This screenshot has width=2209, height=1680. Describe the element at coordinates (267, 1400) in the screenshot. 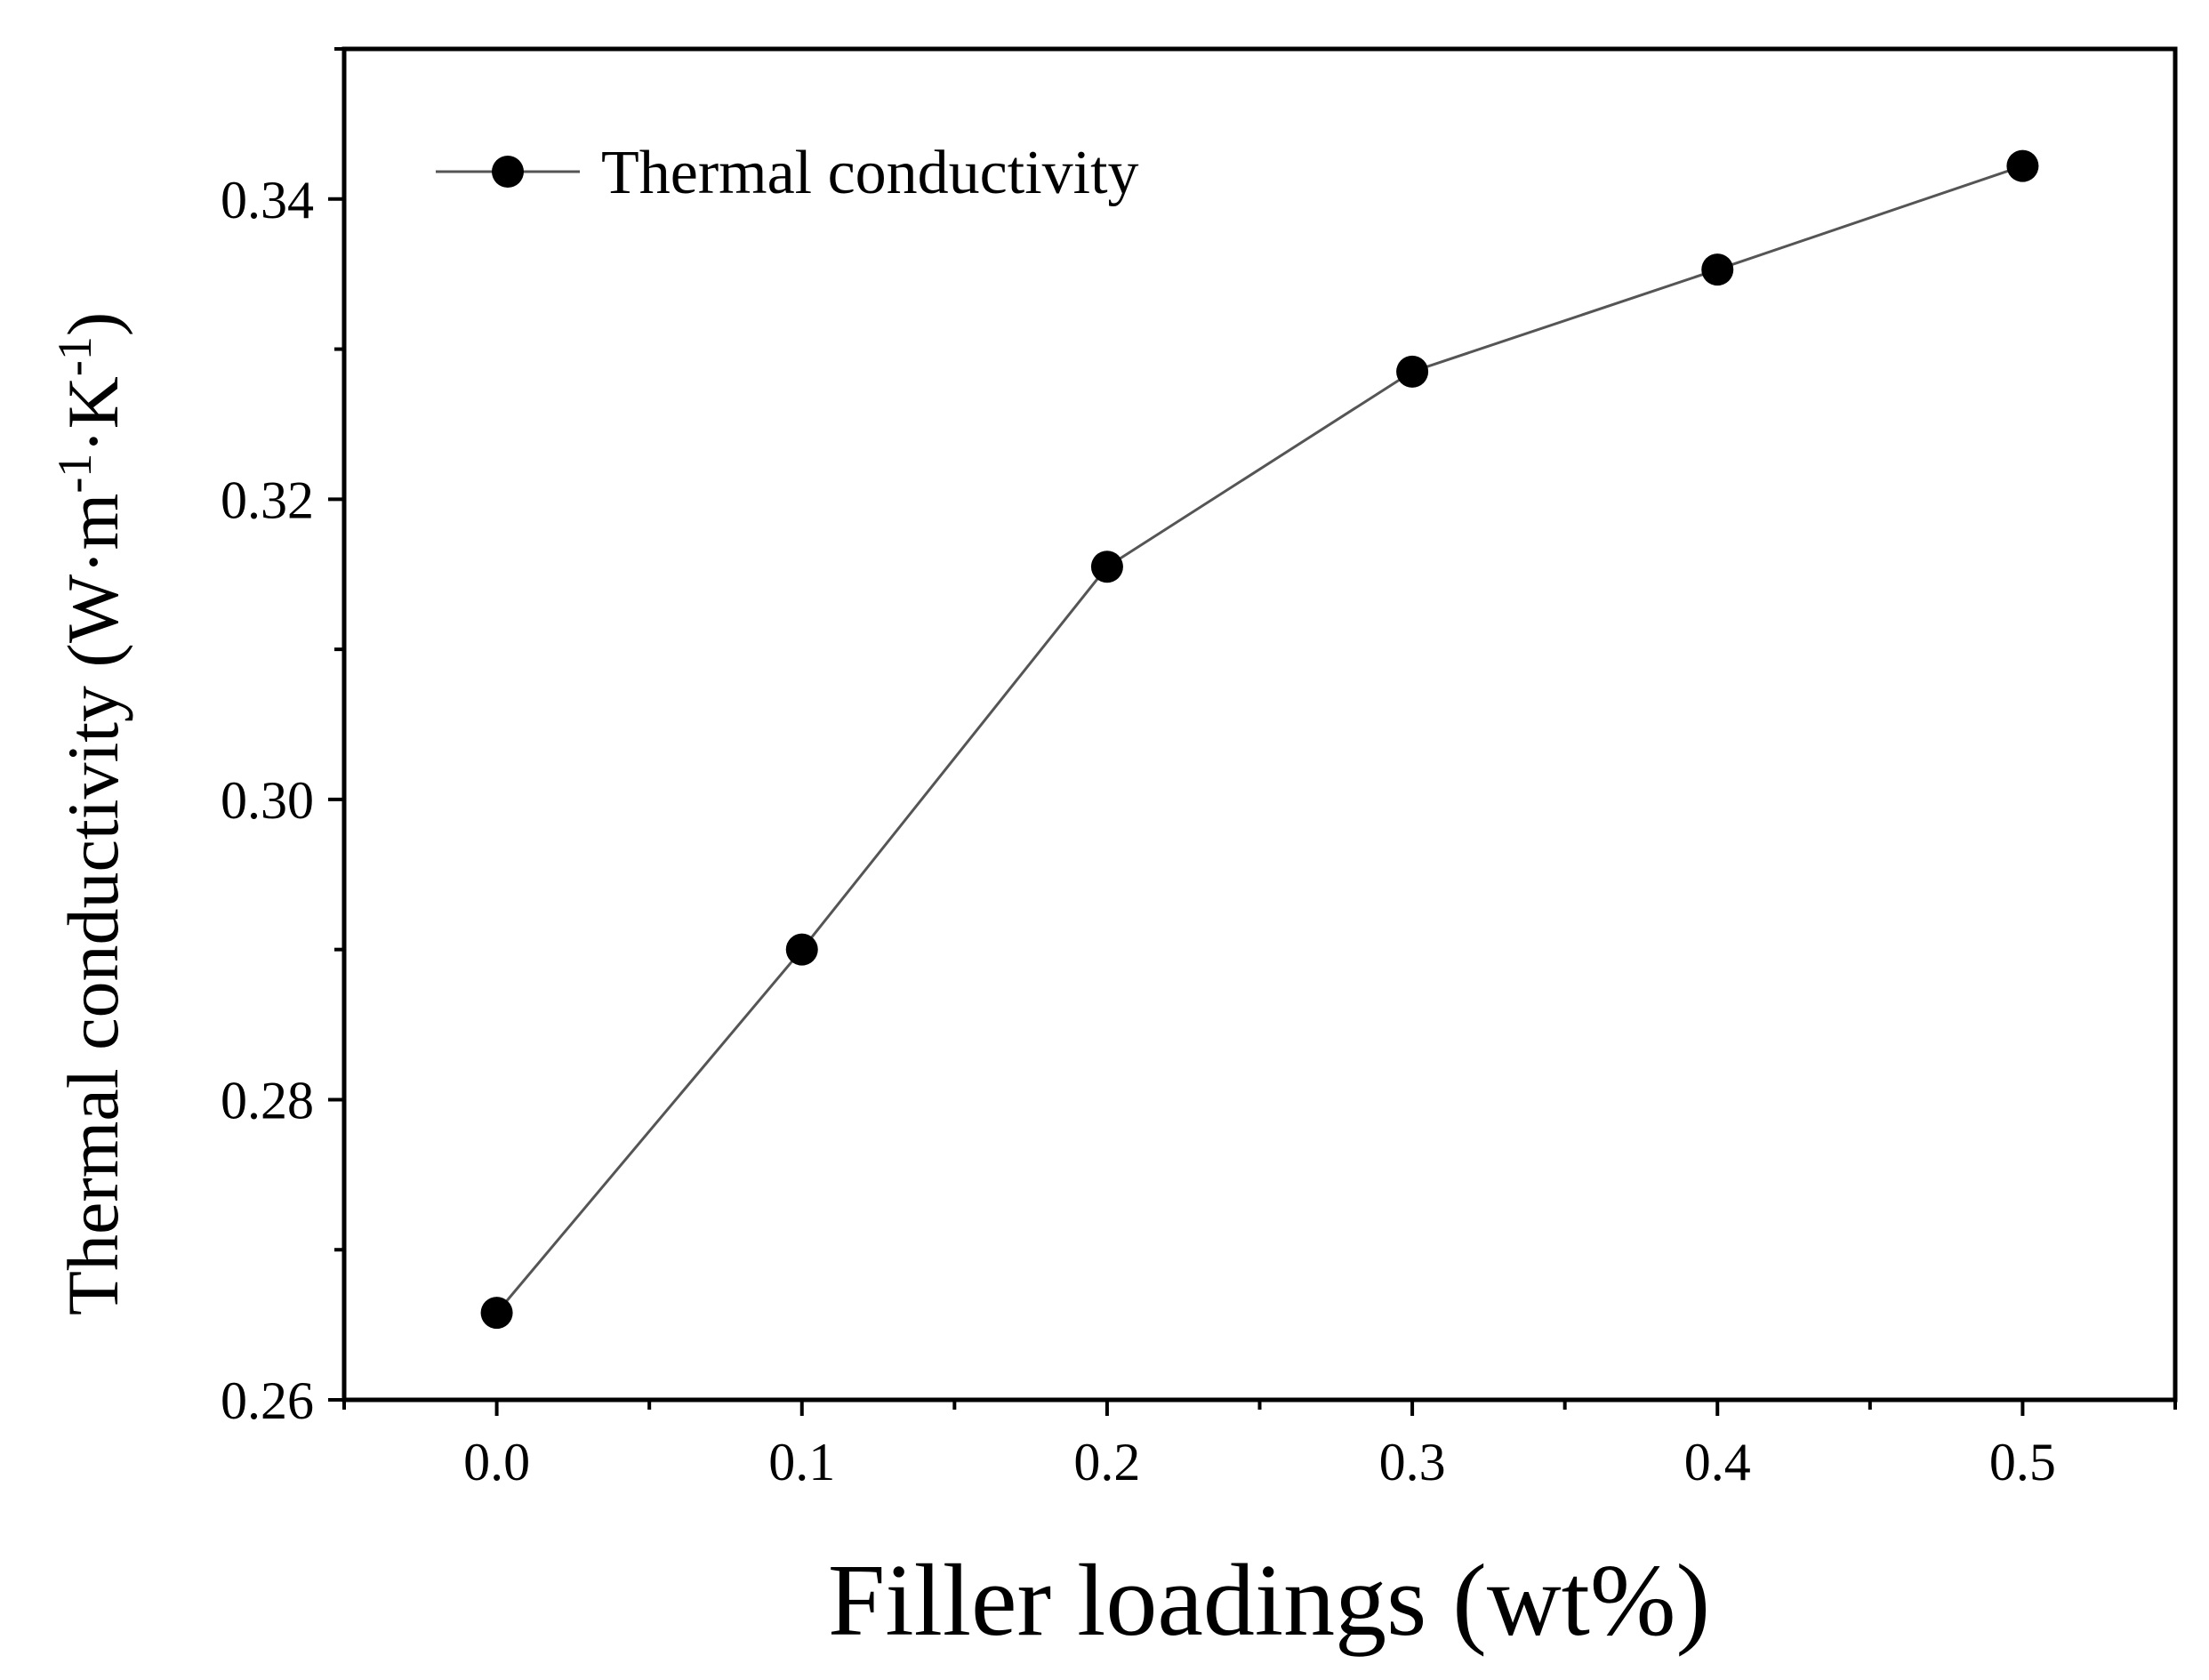

I see `y-tick-label: 0.26` at that location.